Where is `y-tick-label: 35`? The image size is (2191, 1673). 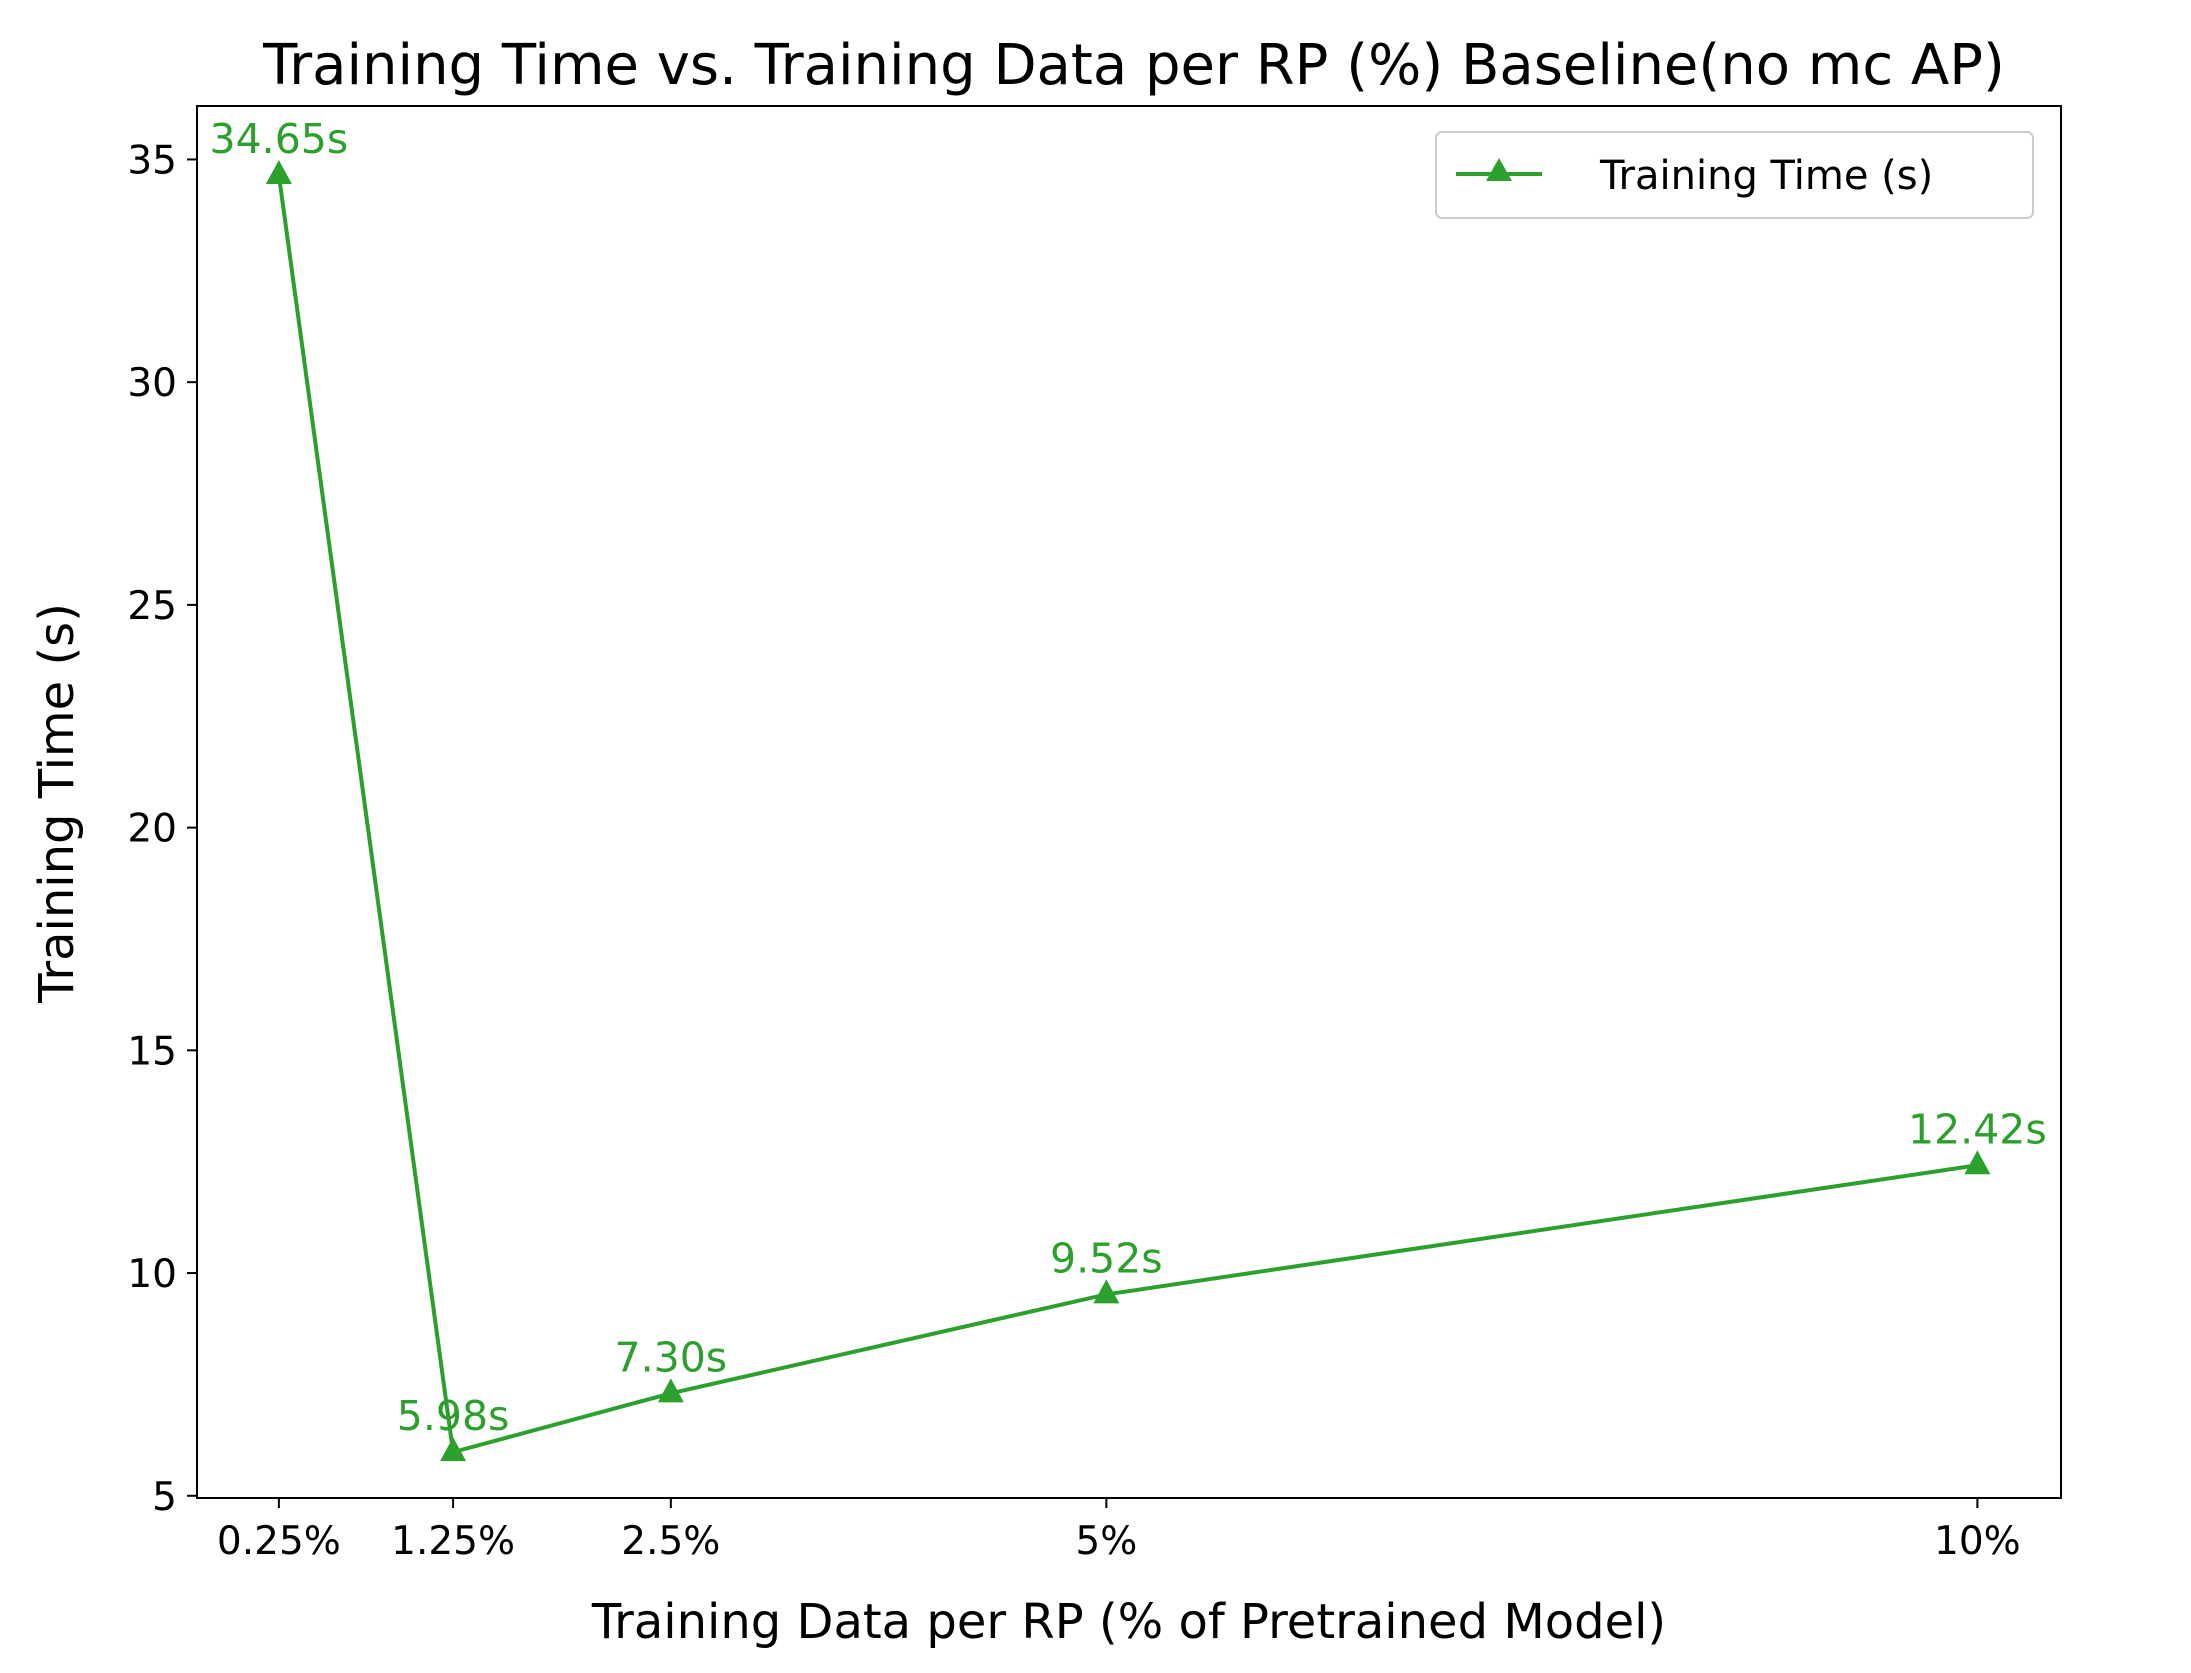 y-tick-label: 35 is located at coordinates (152, 160).